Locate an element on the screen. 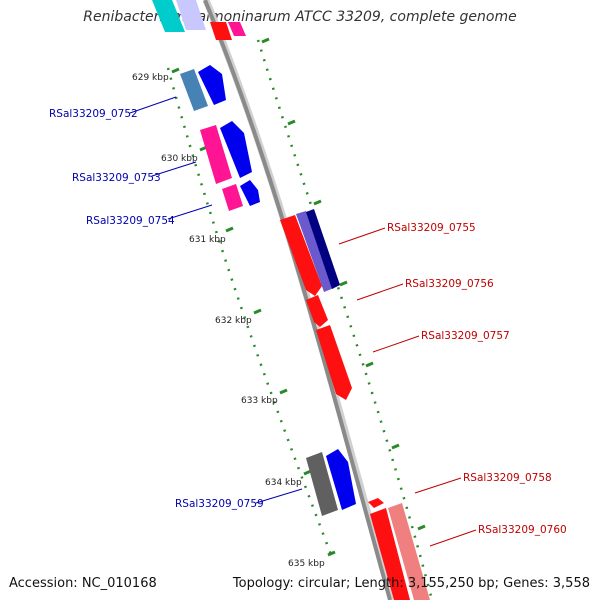 Image resolution: width=600 pixels, height=600 pixels. accession-text: Accession: NC_010168 is located at coordinates (83, 583).